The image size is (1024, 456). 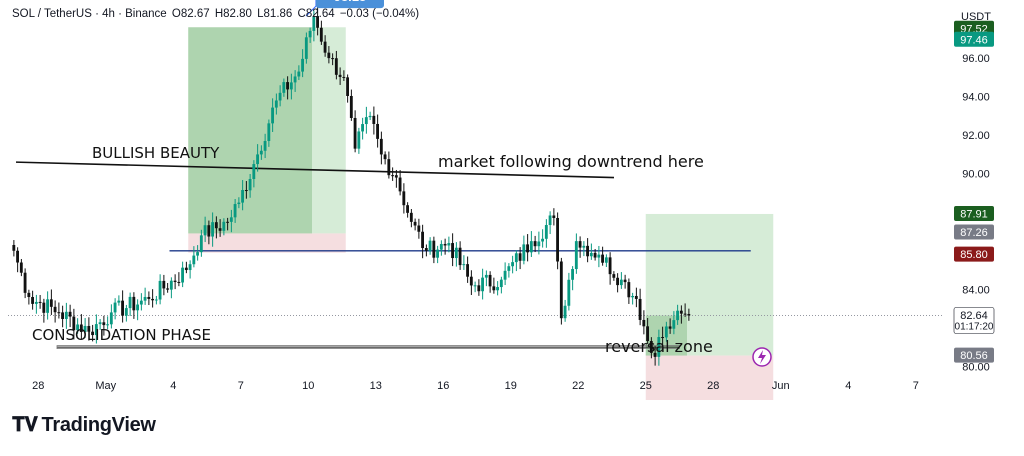 What do you see at coordinates (84, 425) in the screenshot?
I see `tradingview-logo: 𝐓𝐕 TradingView` at bounding box center [84, 425].